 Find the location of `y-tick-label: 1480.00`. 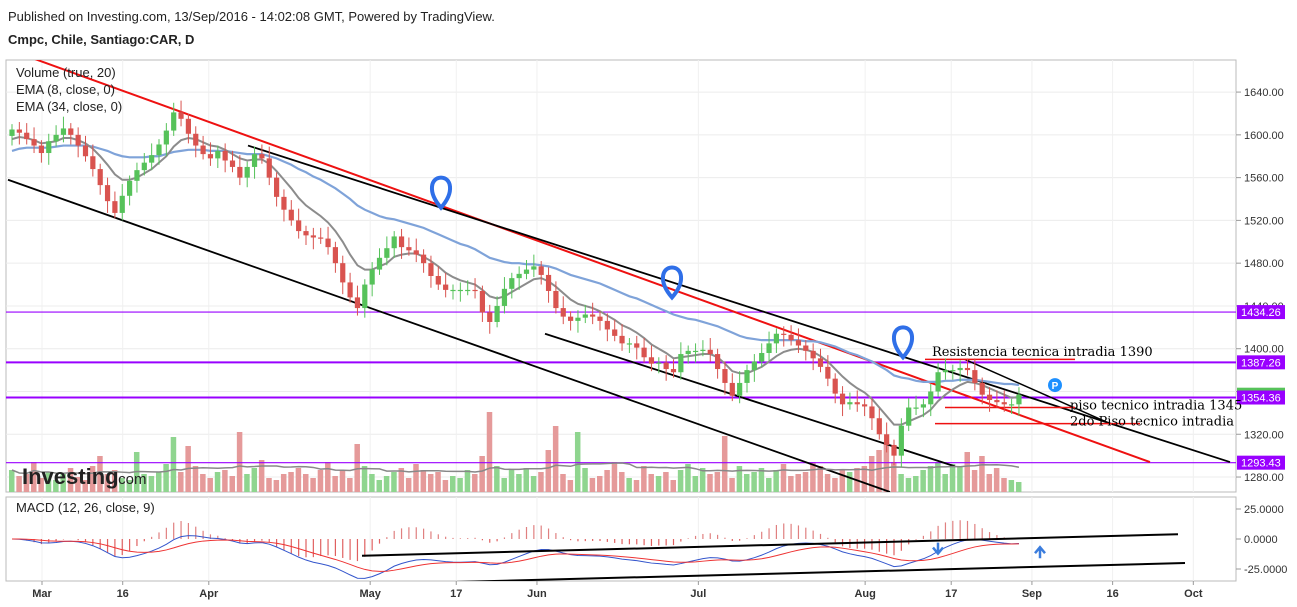

y-tick-label: 1480.00 is located at coordinates (1264, 264).